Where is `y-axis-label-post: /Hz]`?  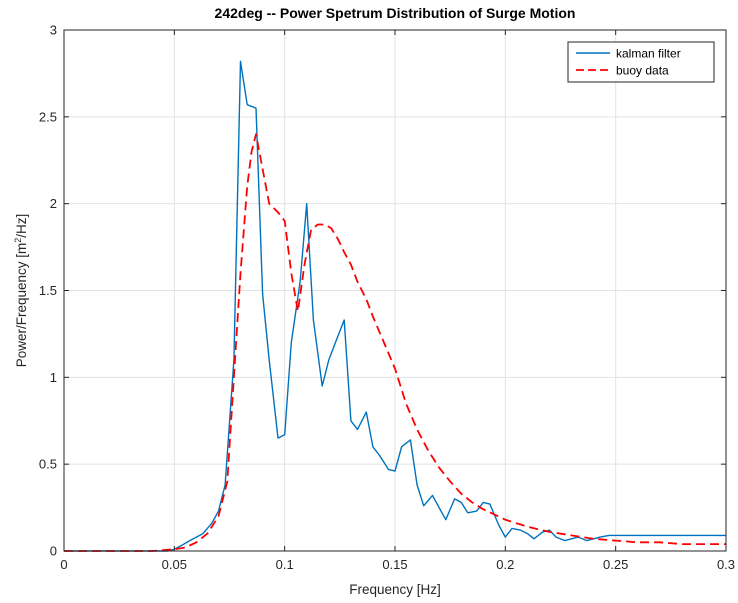
y-axis-label-post: /Hz] is located at coordinates (21, 226).